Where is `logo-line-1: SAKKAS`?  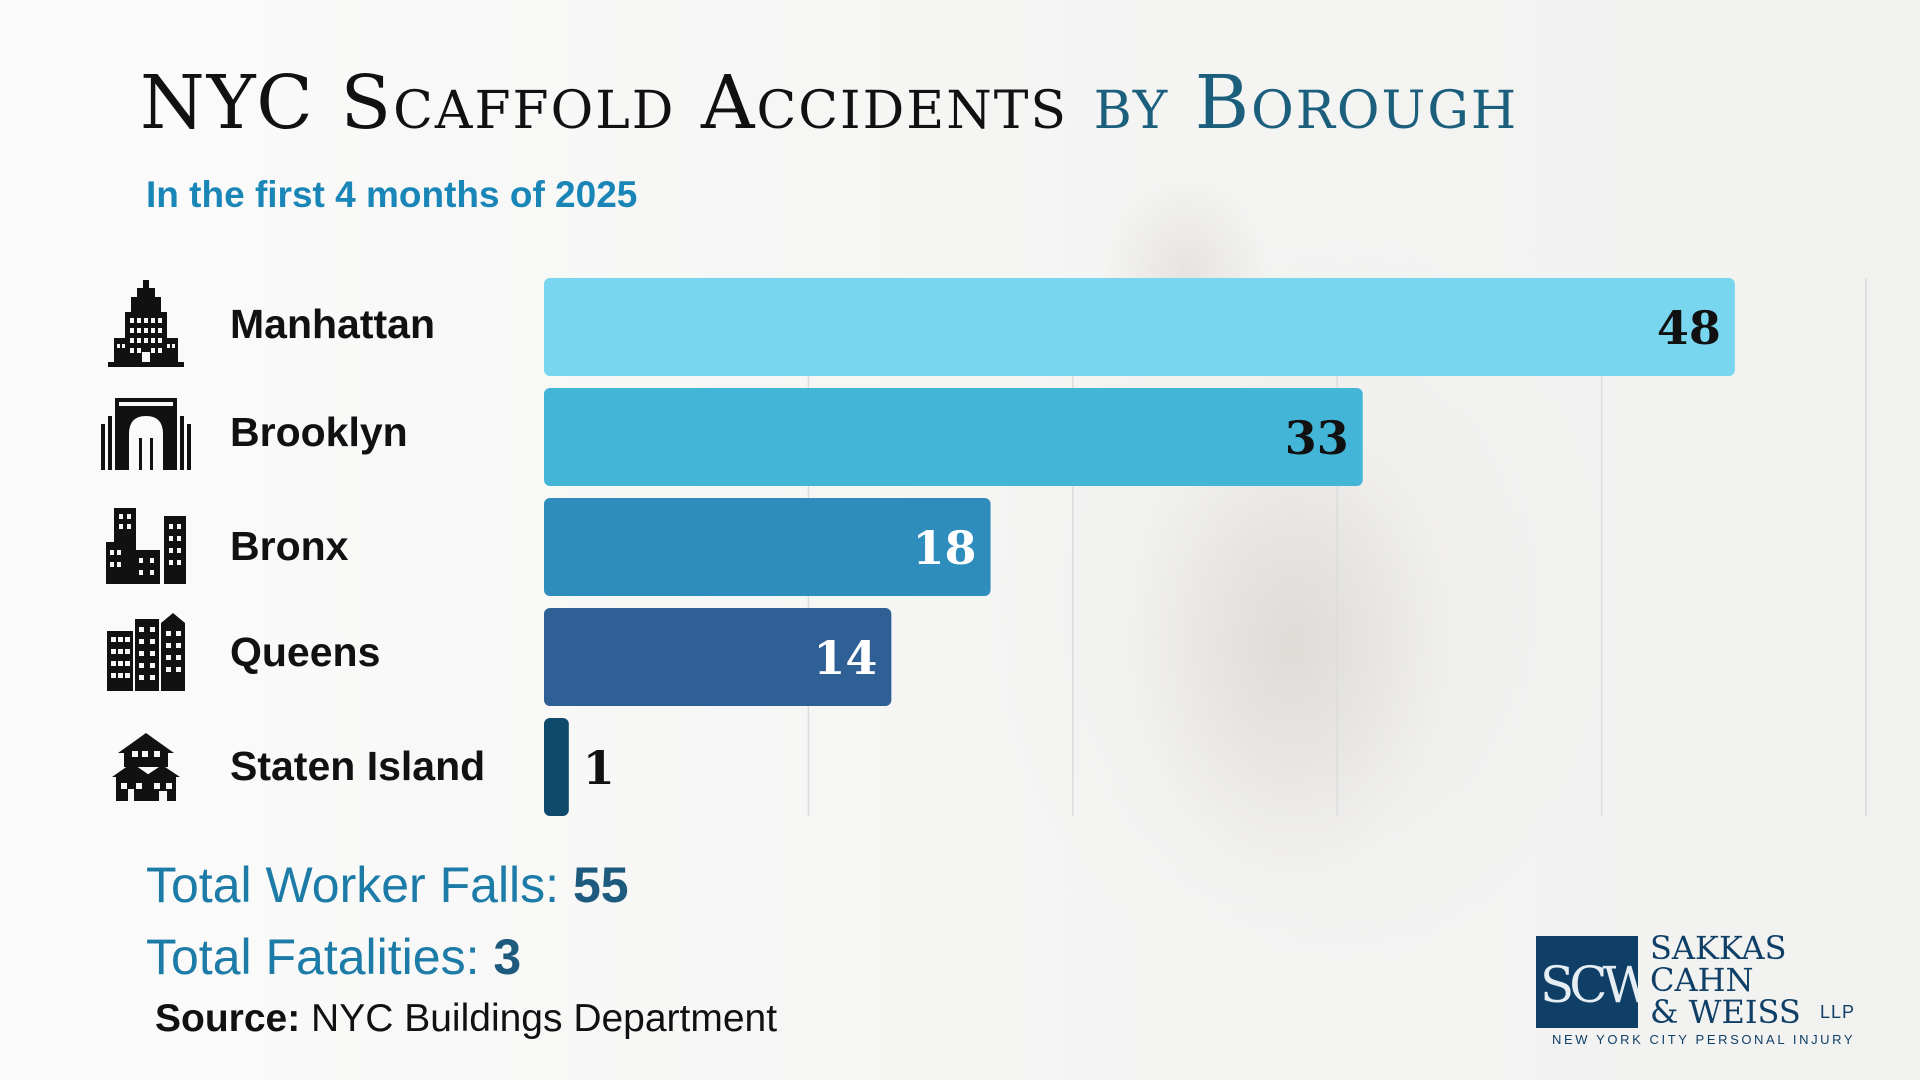
logo-line-1: SAKKAS is located at coordinates (1718, 948).